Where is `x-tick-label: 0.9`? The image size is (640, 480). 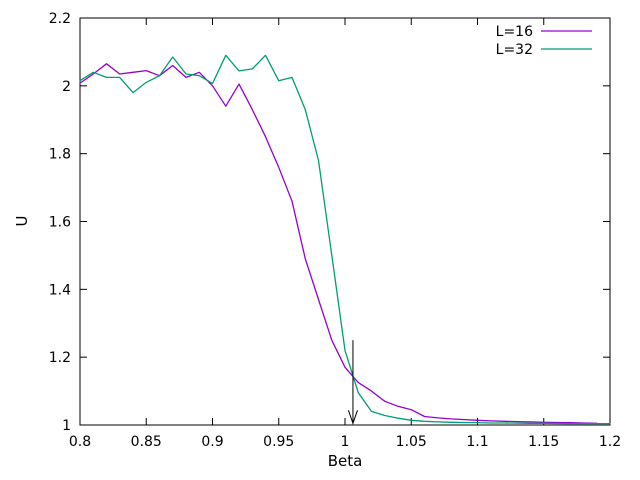
x-tick-label: 0.9 is located at coordinates (212, 442).